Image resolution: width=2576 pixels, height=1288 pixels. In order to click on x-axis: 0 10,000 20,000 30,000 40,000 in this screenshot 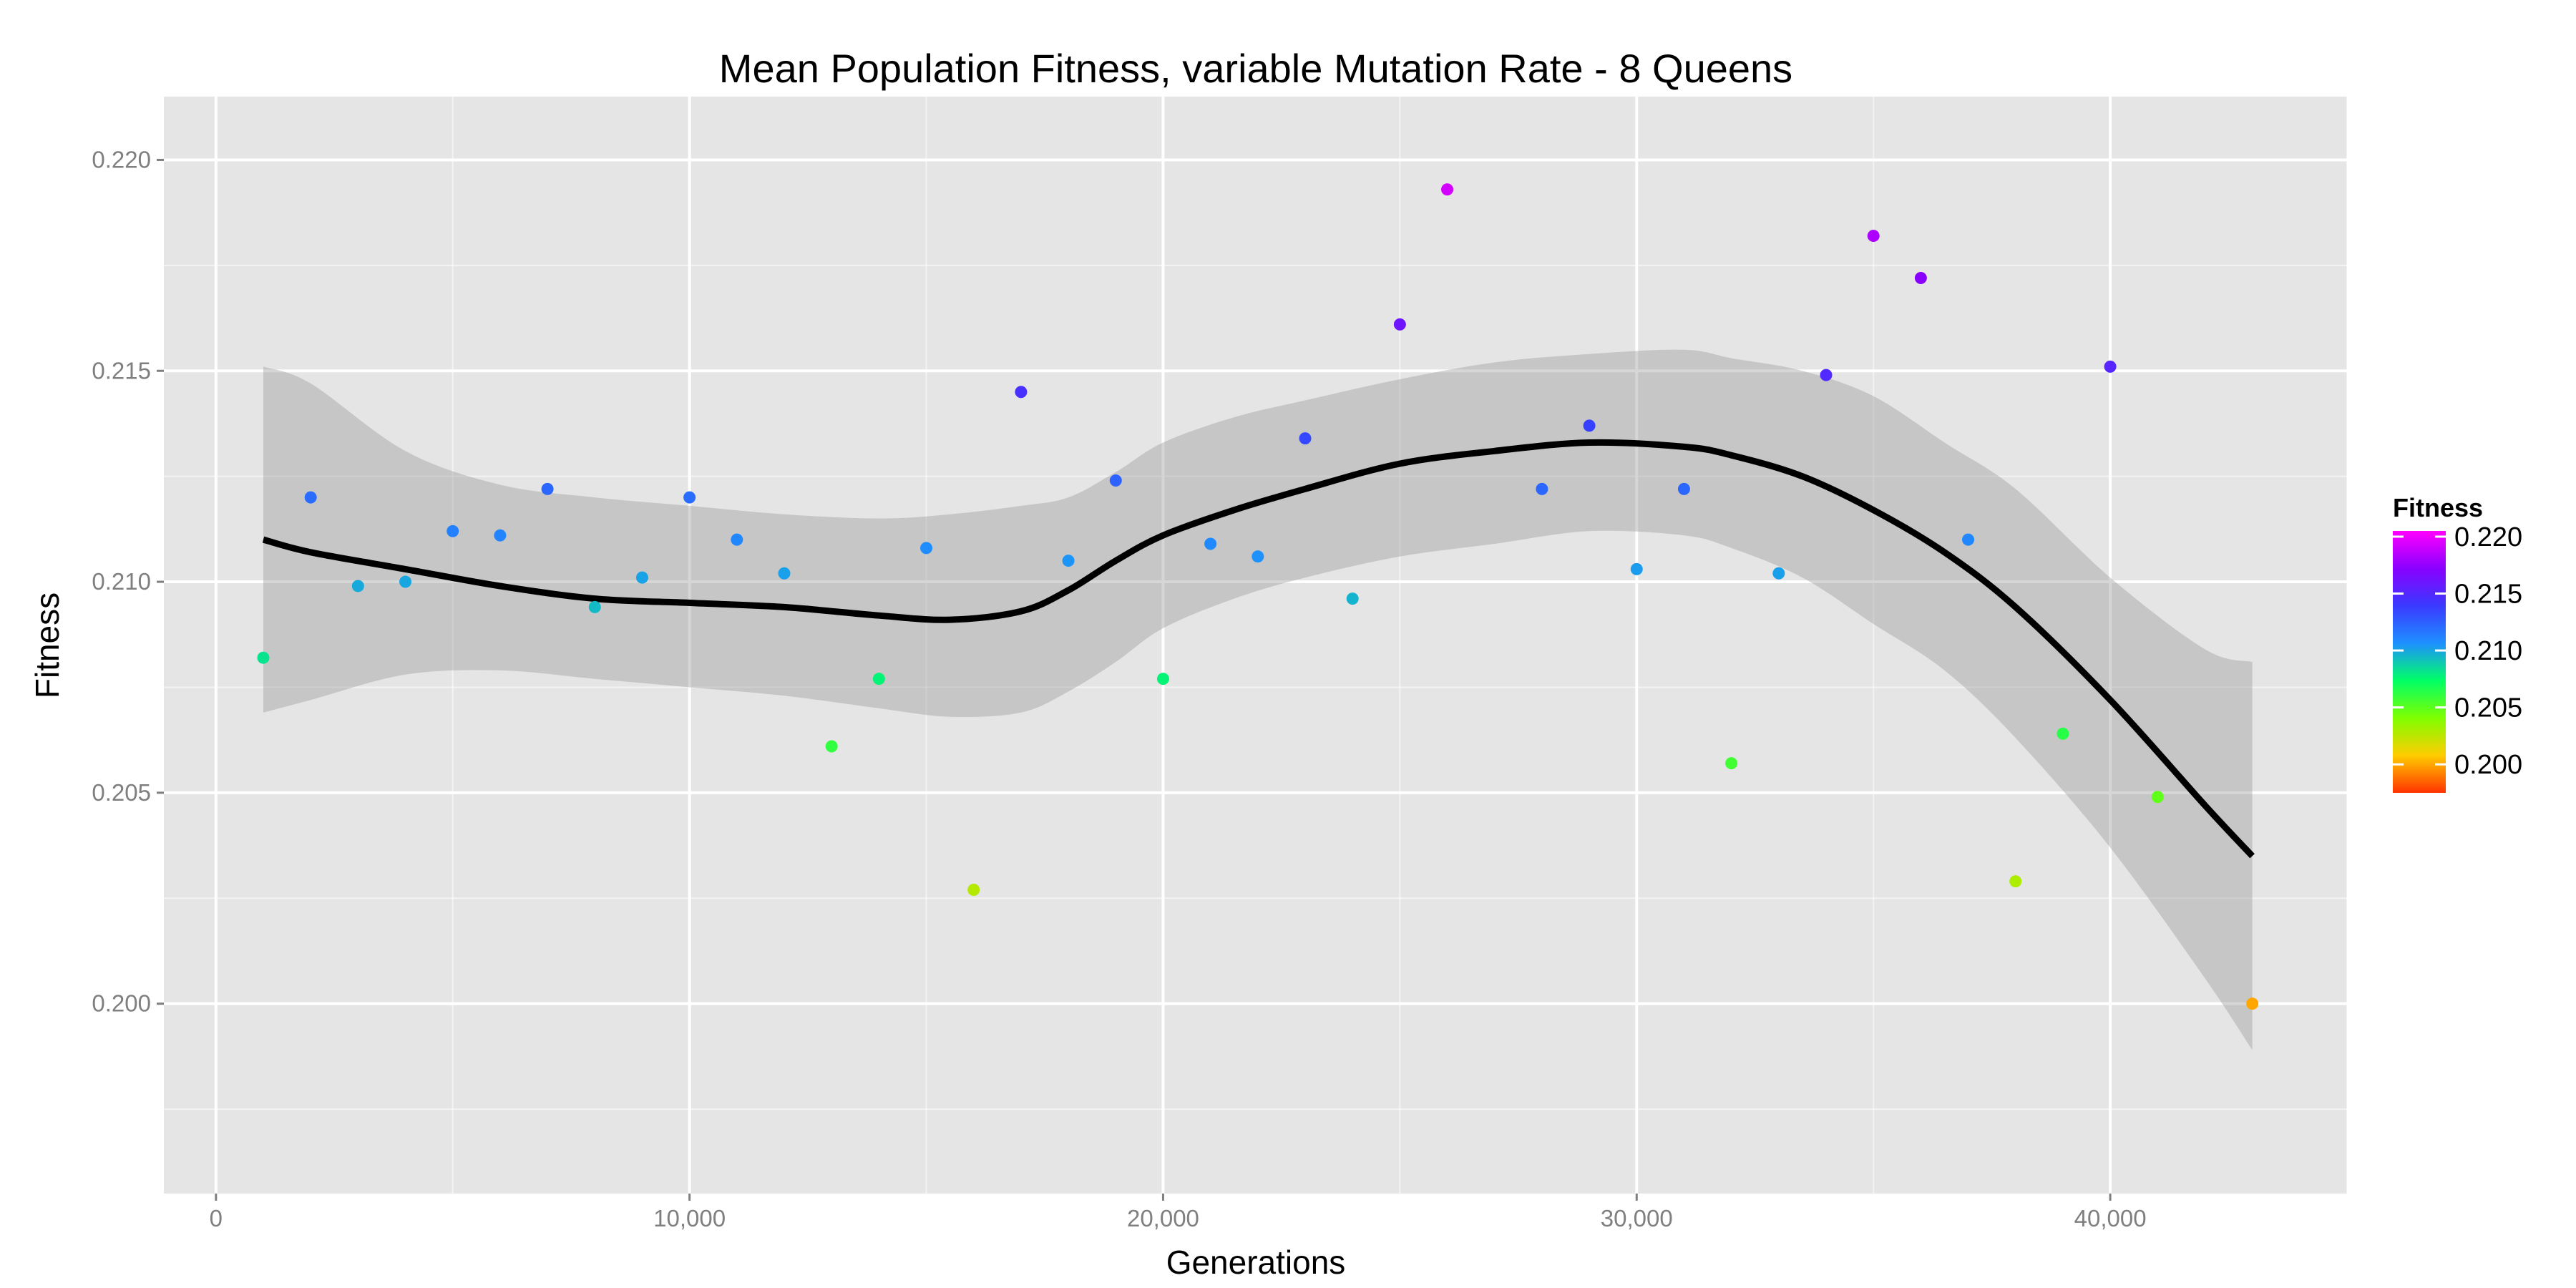, I will do `click(1178, 1212)`.